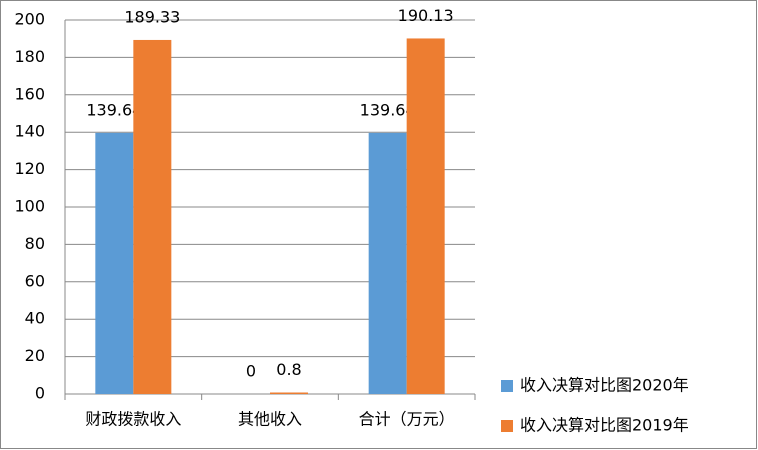  I want to click on data-label: 189.33, so click(152, 16).